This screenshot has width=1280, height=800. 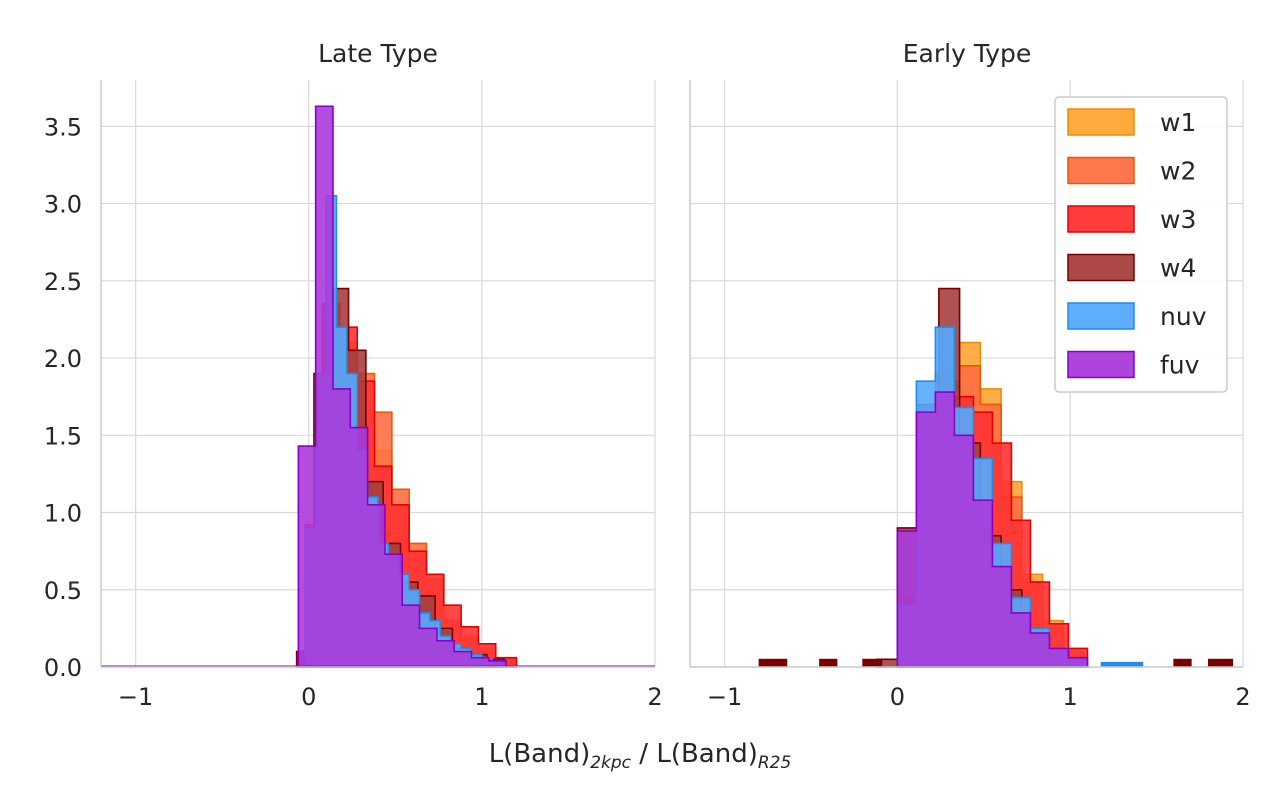 What do you see at coordinates (63, 359) in the screenshot?
I see `y-tick-label: 2.0` at bounding box center [63, 359].